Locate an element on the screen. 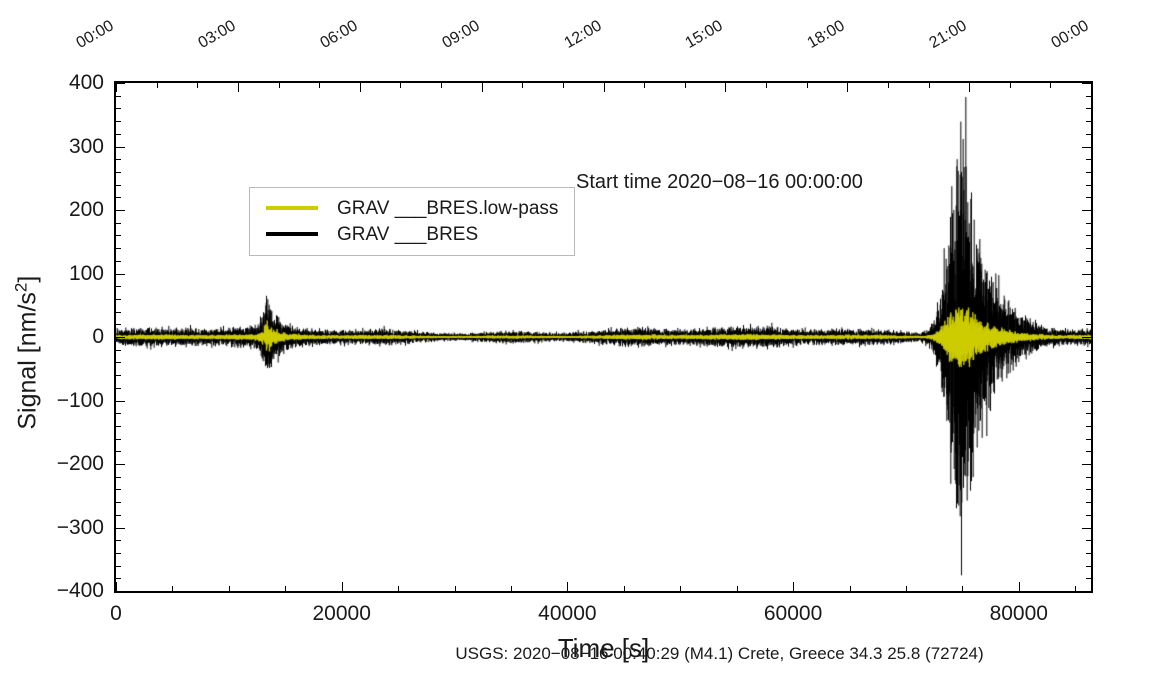 This screenshot has height=700, width=1151. legend-item-lowpass: GRAV ___BRES.low-pass is located at coordinates (412, 208).